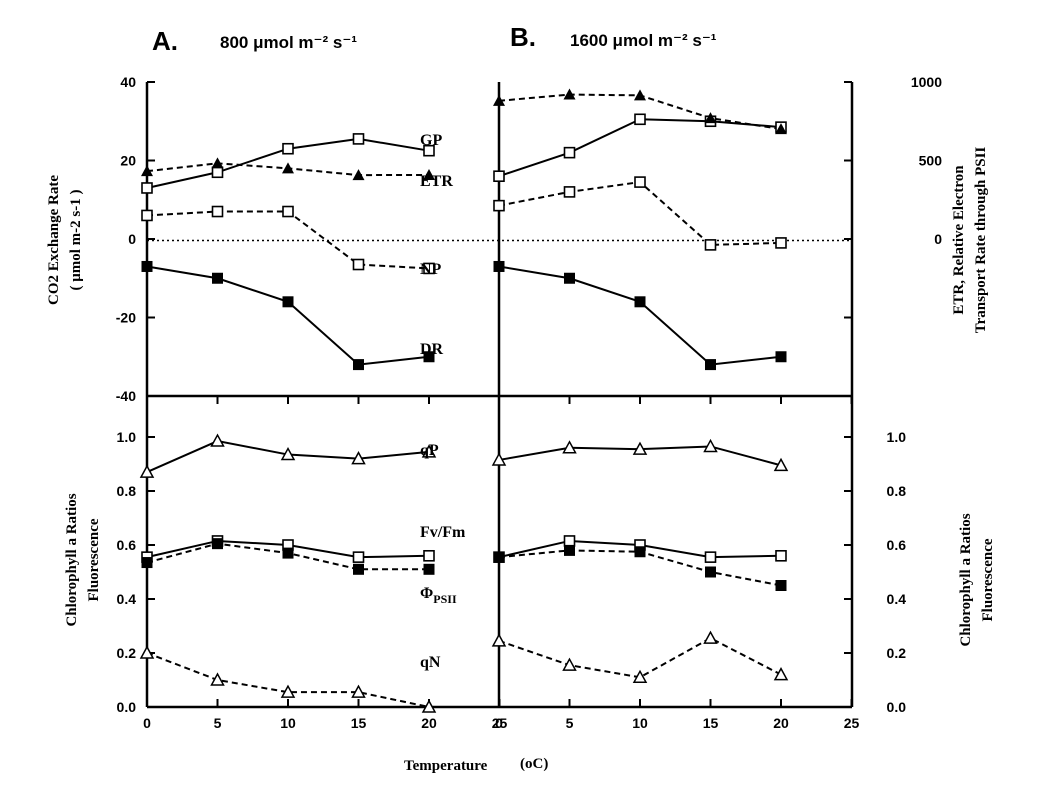 The width and height of the screenshot is (1048, 812). What do you see at coordinates (126, 396) in the screenshot?
I see `ytick-label-left-upper: -40` at bounding box center [126, 396].